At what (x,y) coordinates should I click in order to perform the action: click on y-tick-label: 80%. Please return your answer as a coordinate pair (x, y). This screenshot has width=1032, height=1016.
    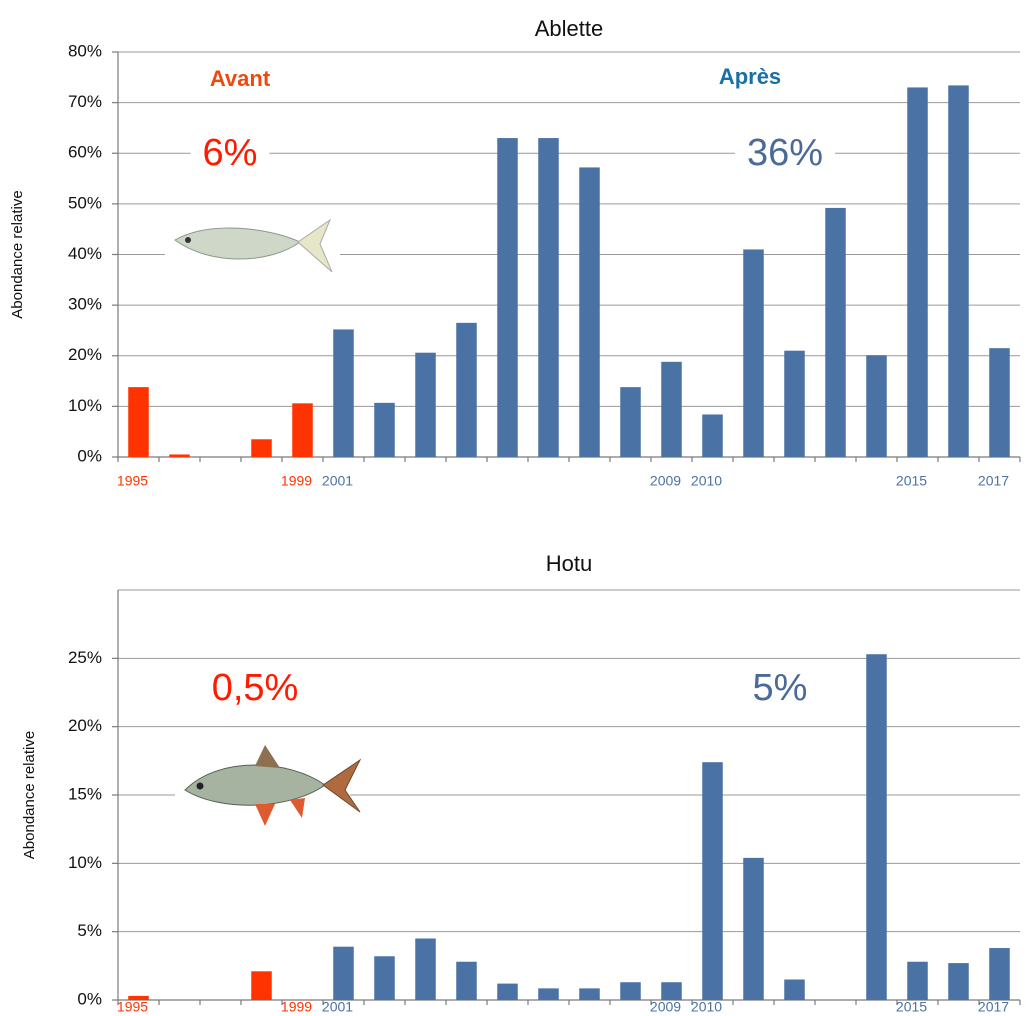
    Looking at the image, I should click on (85, 50).